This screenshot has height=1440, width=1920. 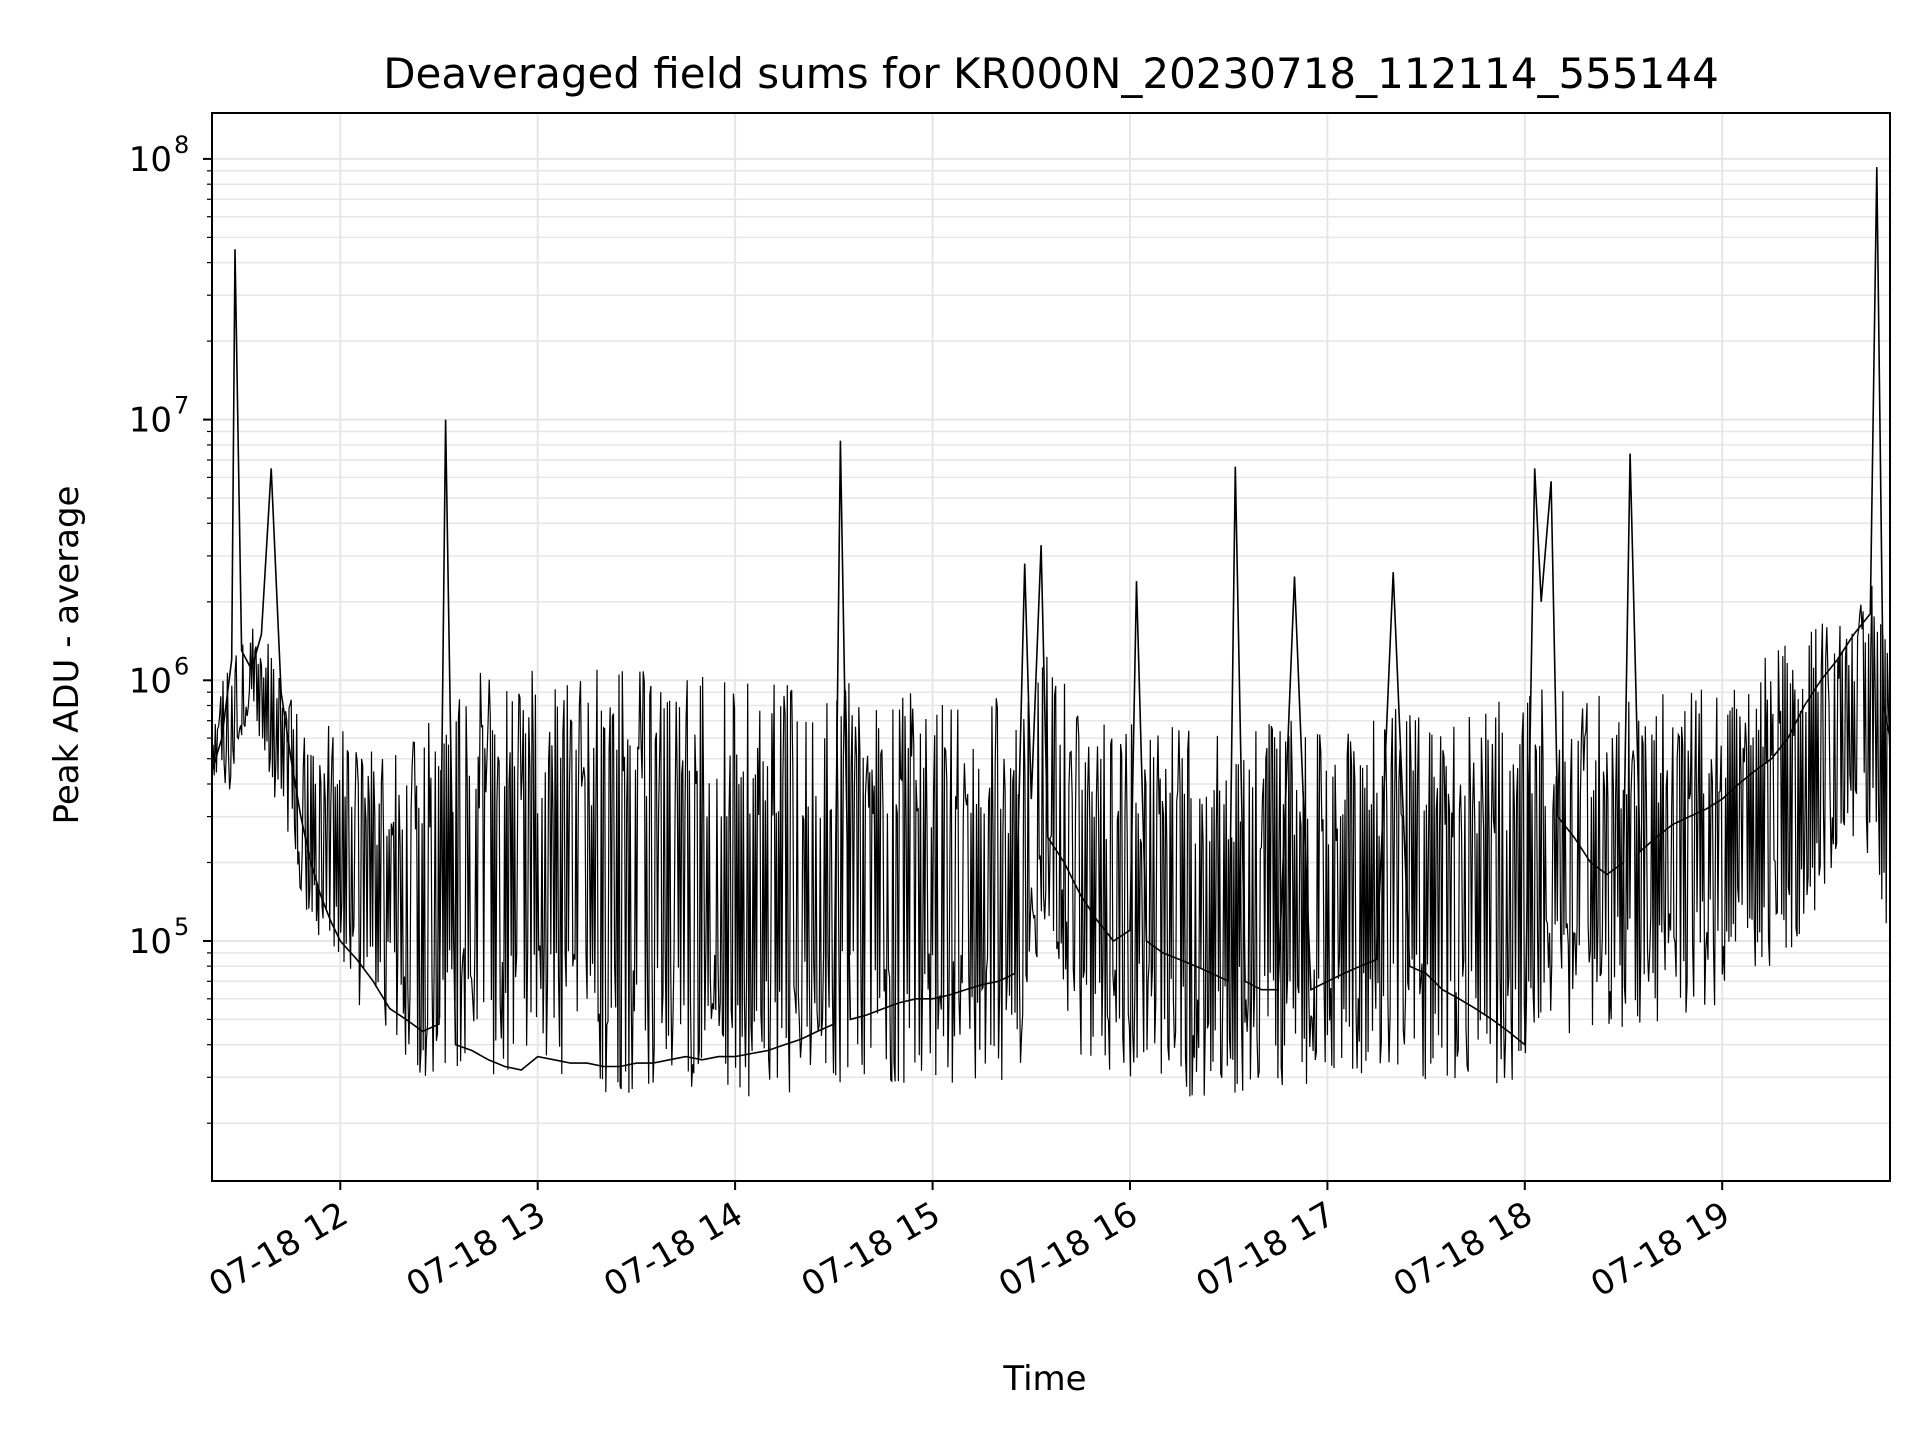 I want to click on y-tick-exponent: 8, so click(x=181, y=145).